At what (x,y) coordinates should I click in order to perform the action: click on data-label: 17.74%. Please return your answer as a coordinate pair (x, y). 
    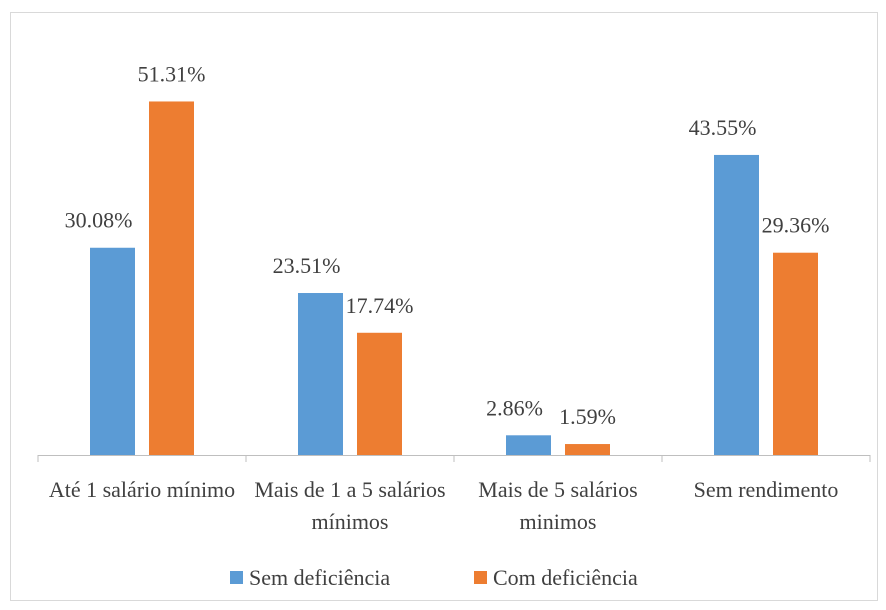
    Looking at the image, I should click on (380, 305).